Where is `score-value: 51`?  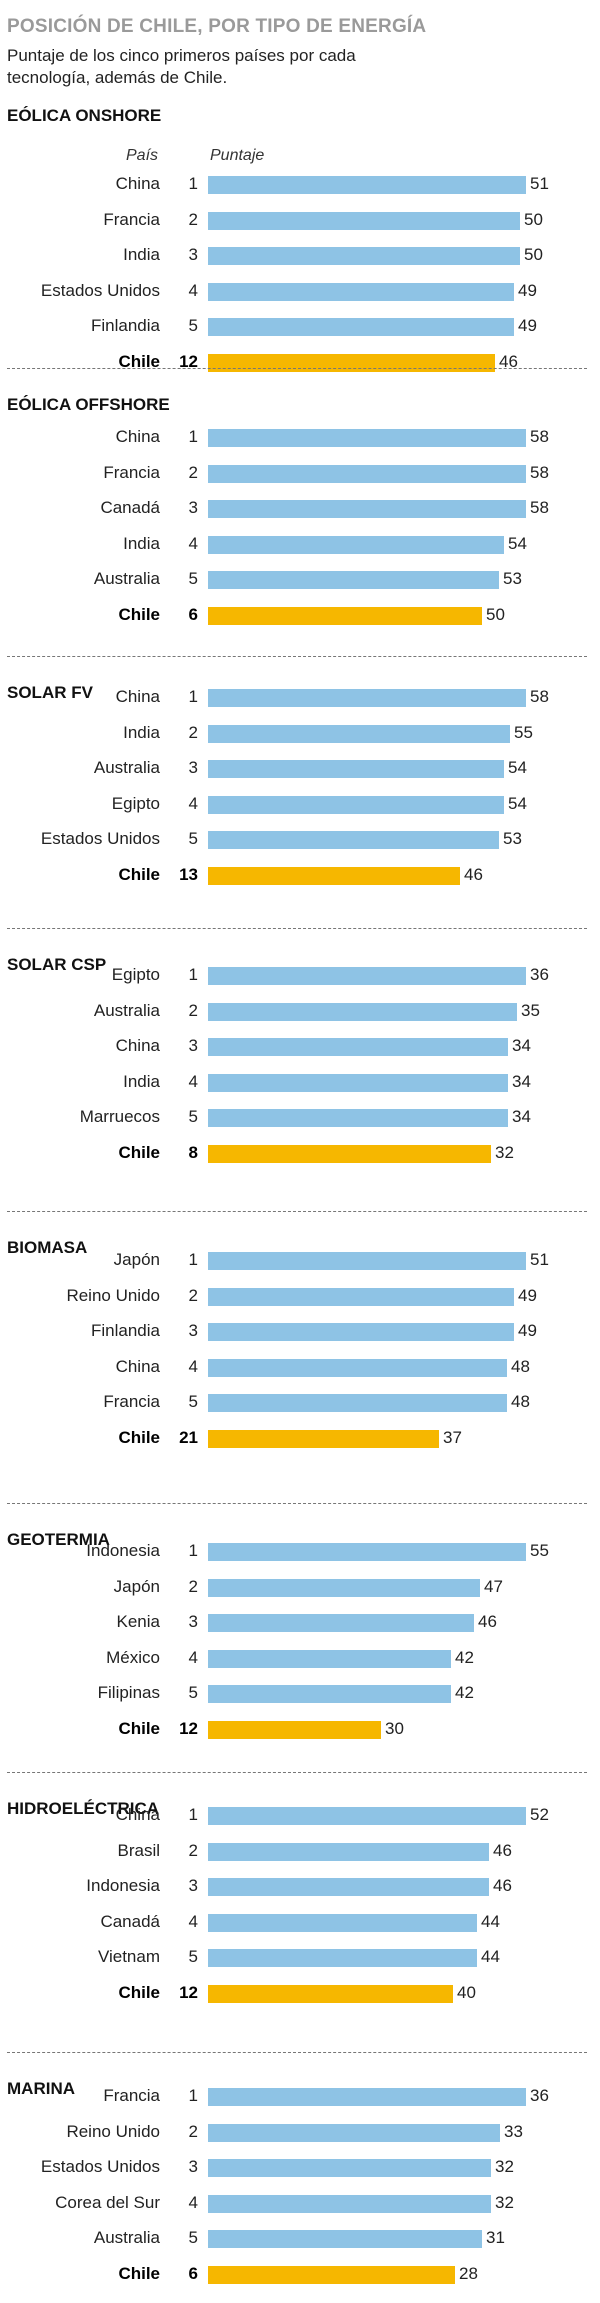
score-value: 51 is located at coordinates (539, 1259).